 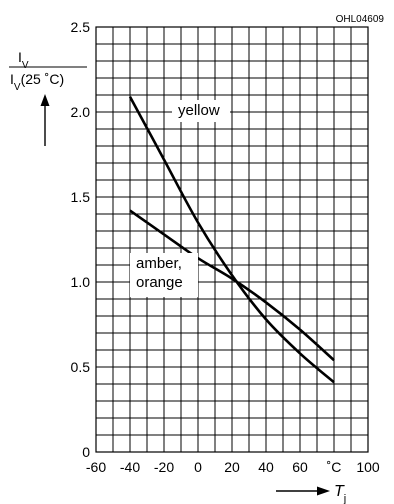 I want to click on y-axis-label-denominator: IV(25 ˚C), so click(x=37, y=82).